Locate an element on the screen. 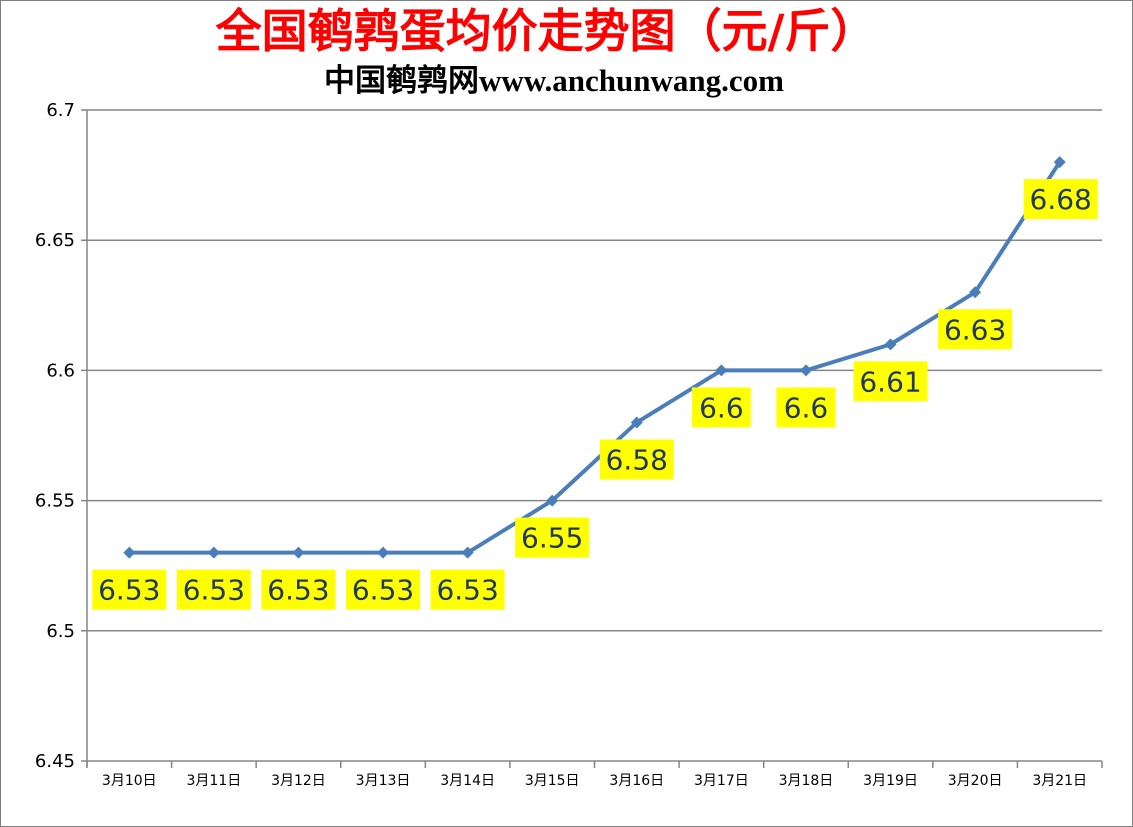 The image size is (1133, 827). y-tick-label: 6.7 is located at coordinates (60, 110).